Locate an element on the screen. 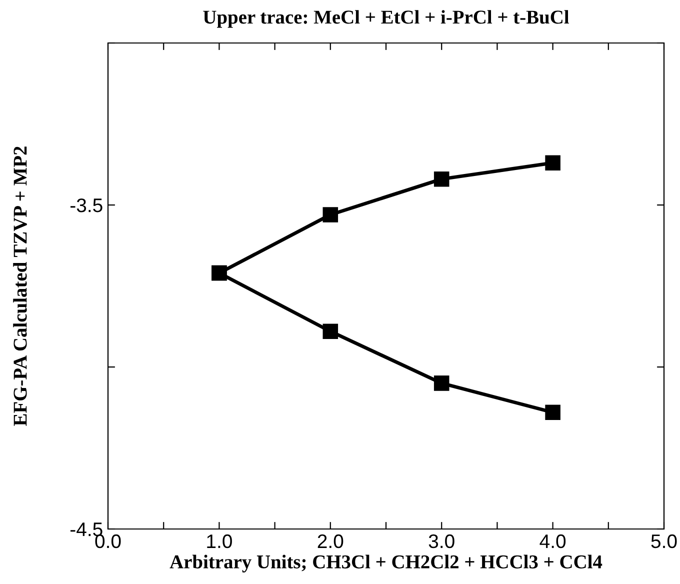  x-tick-label: 1.0 is located at coordinates (219, 541).